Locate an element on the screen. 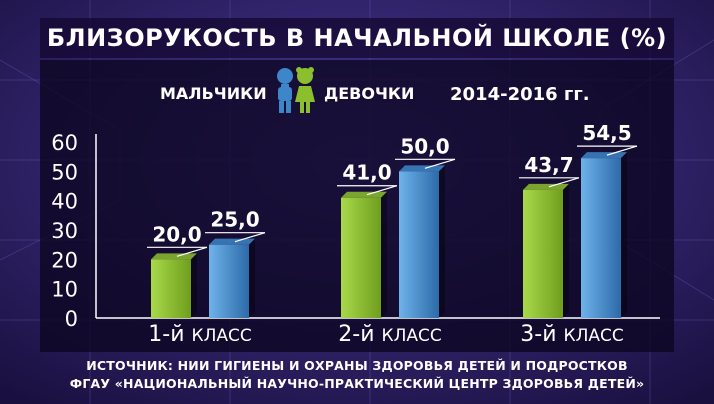  y-tick-label: 50 is located at coordinates (64, 172).